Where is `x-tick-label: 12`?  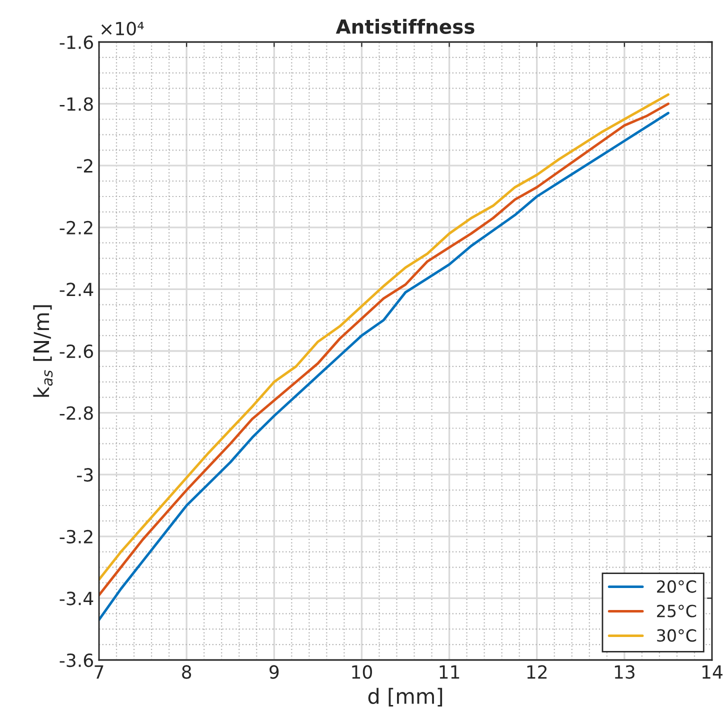
x-tick-label: 12 is located at coordinates (537, 672).